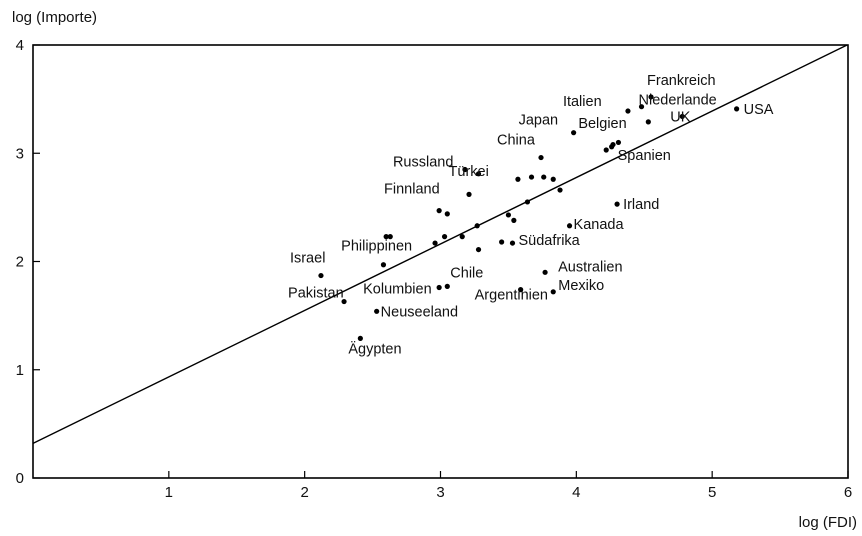 This screenshot has width=862, height=536. I want to click on point-label: Kolumbien, so click(397, 289).